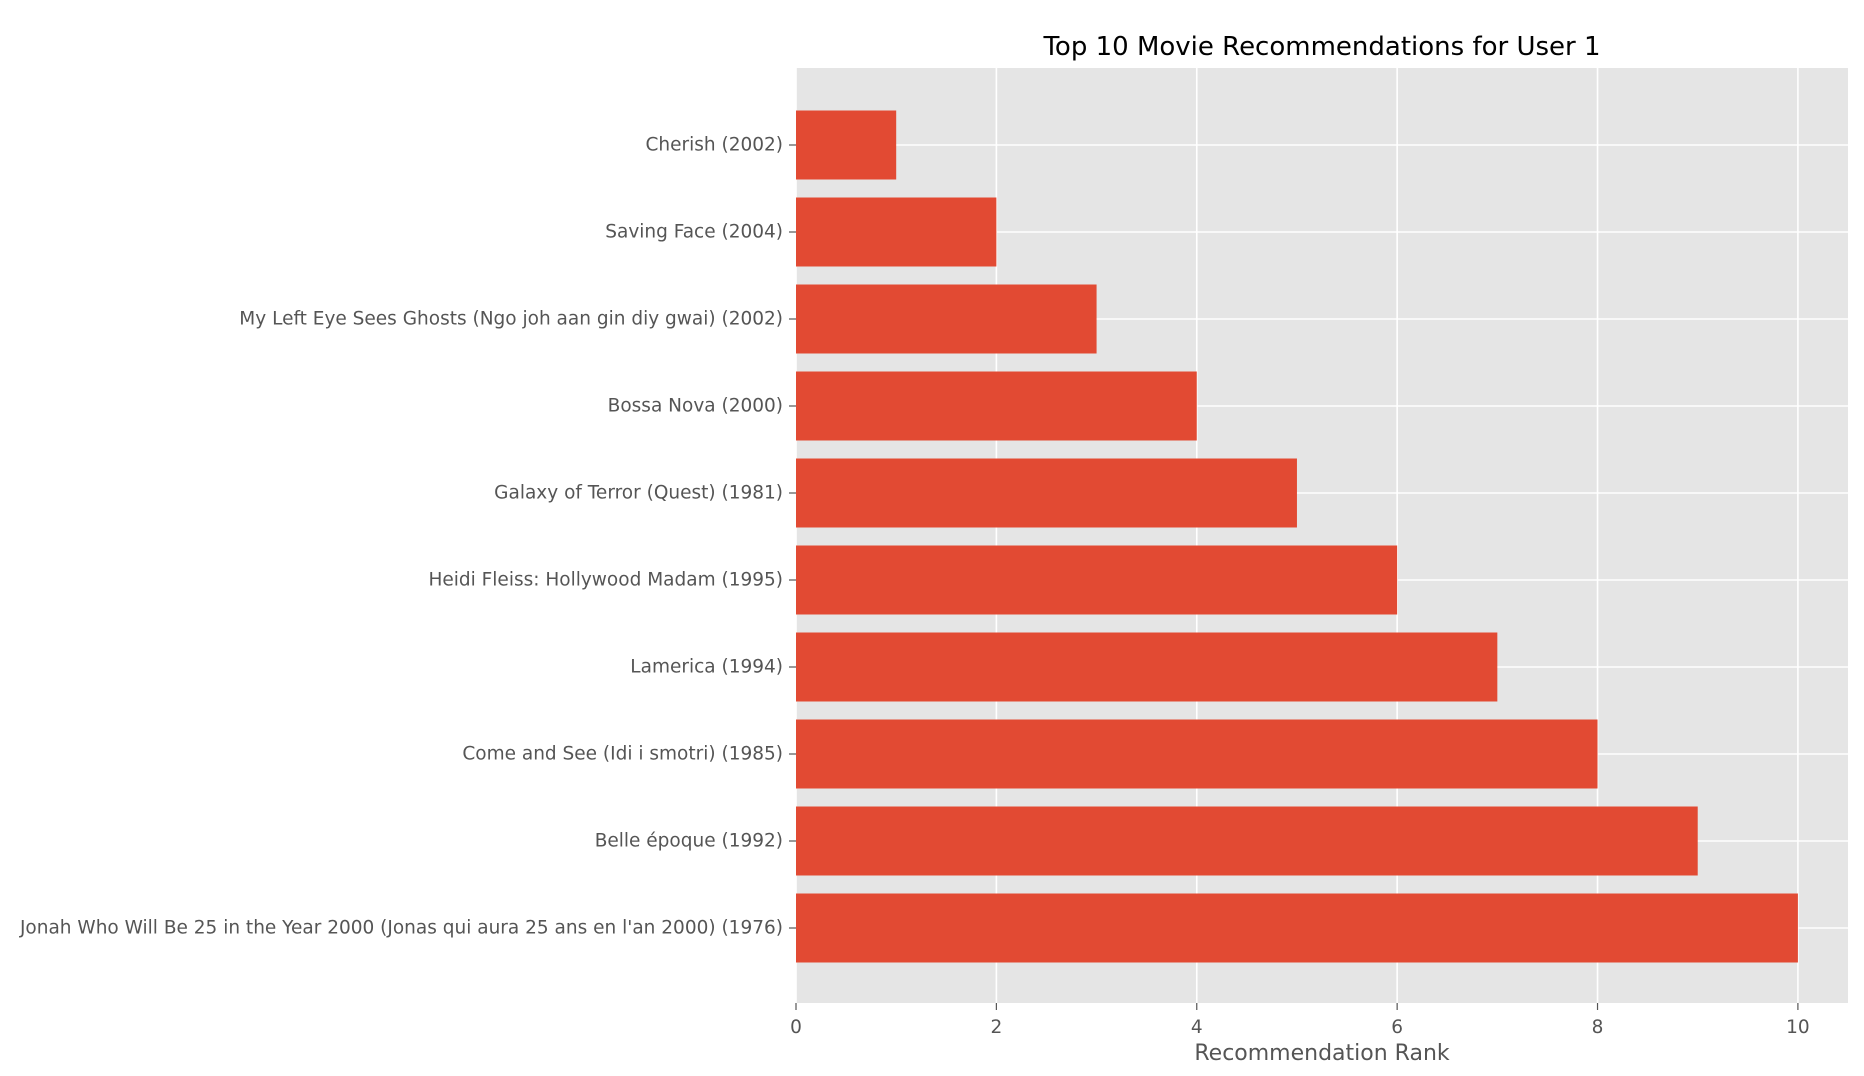 The height and width of the screenshot is (1076, 1864). Describe the element at coordinates (1197, 1027) in the screenshot. I see `x-tick-label: 4` at that location.